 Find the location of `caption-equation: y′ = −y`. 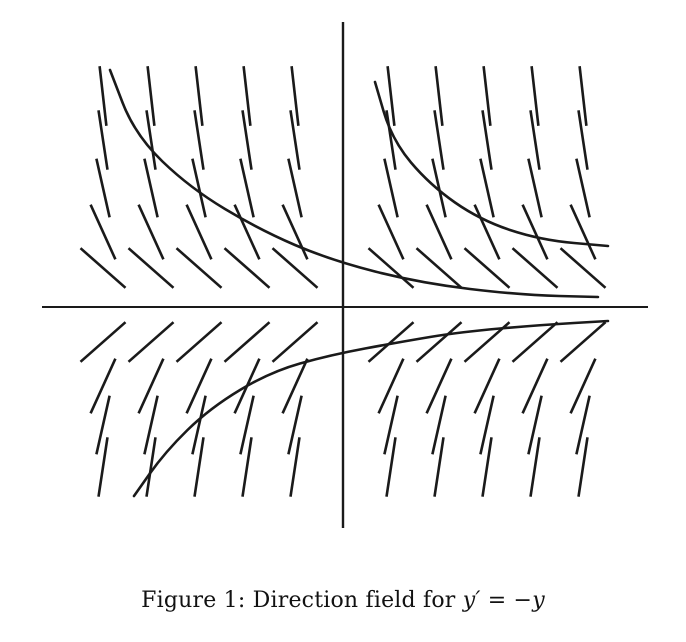

caption-equation: y′ = −y is located at coordinates (503, 600).